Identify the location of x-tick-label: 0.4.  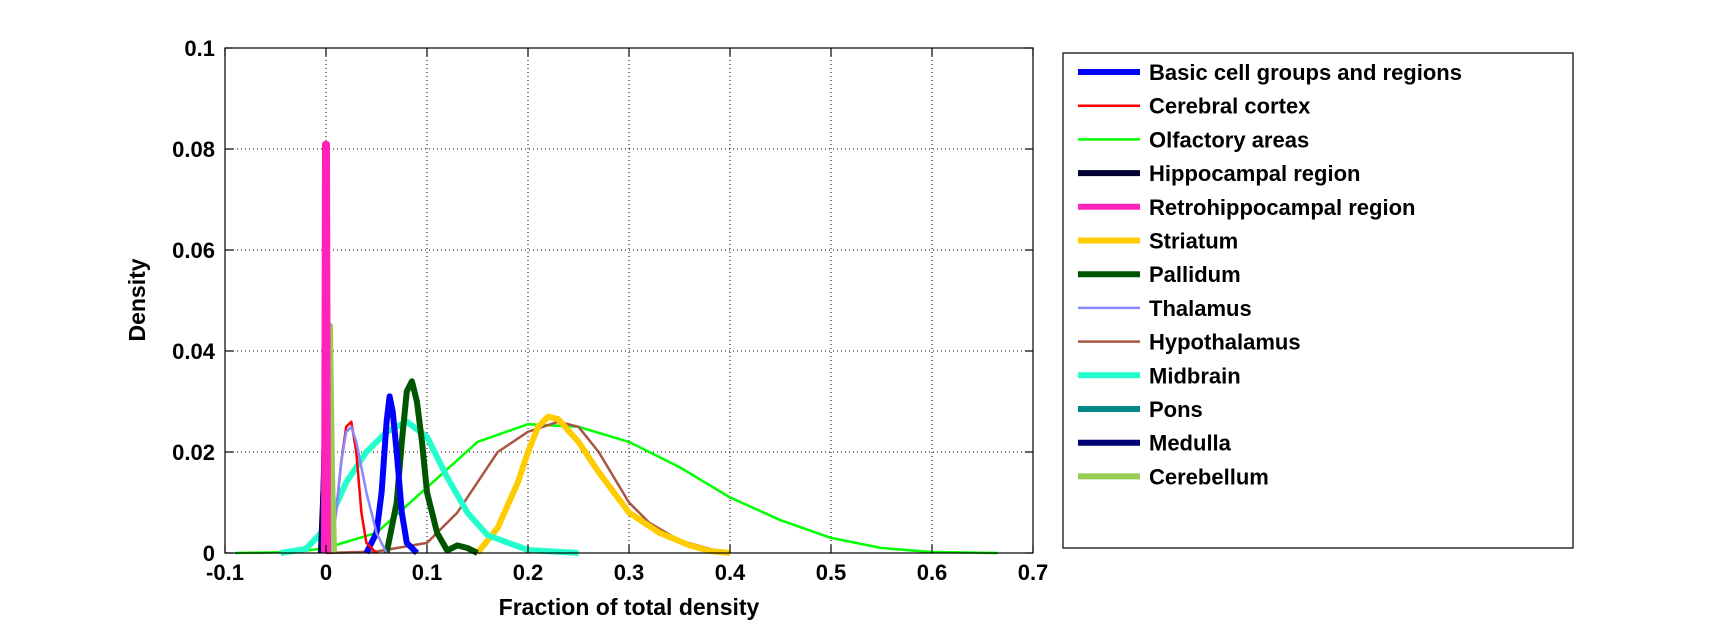
(730, 572).